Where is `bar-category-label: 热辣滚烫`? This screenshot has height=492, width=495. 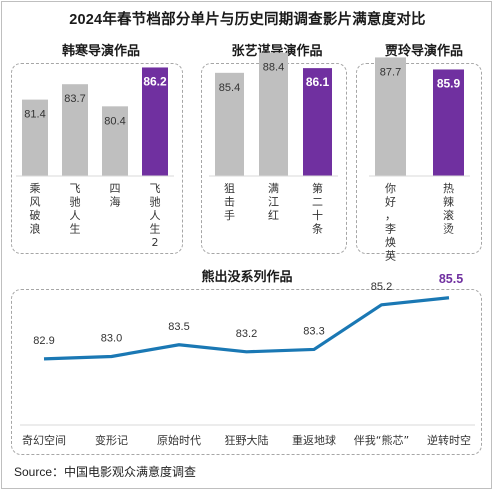
bar-category-label: 热辣滚烫 is located at coordinates (448, 209).